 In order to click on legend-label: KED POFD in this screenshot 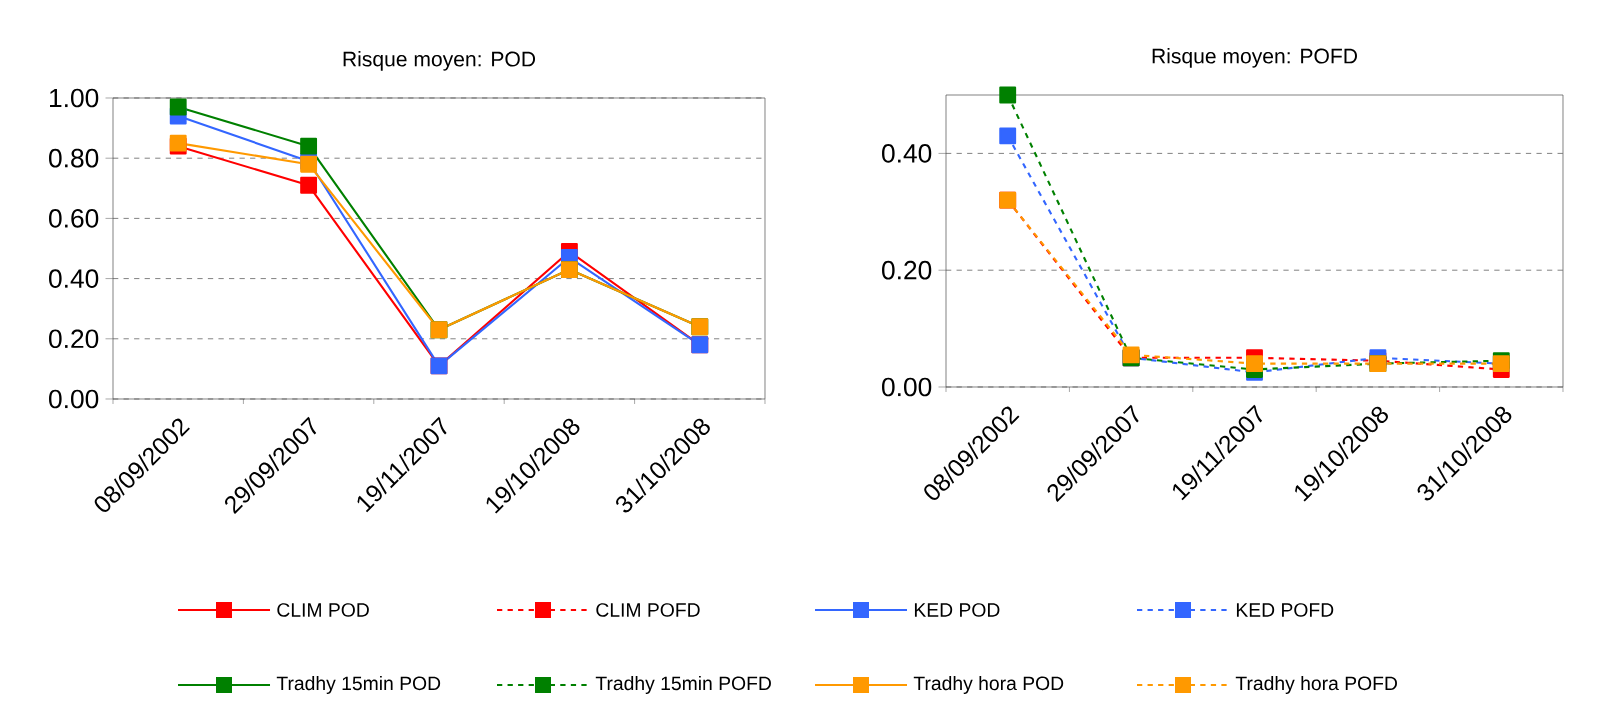, I will do `click(1285, 610)`.